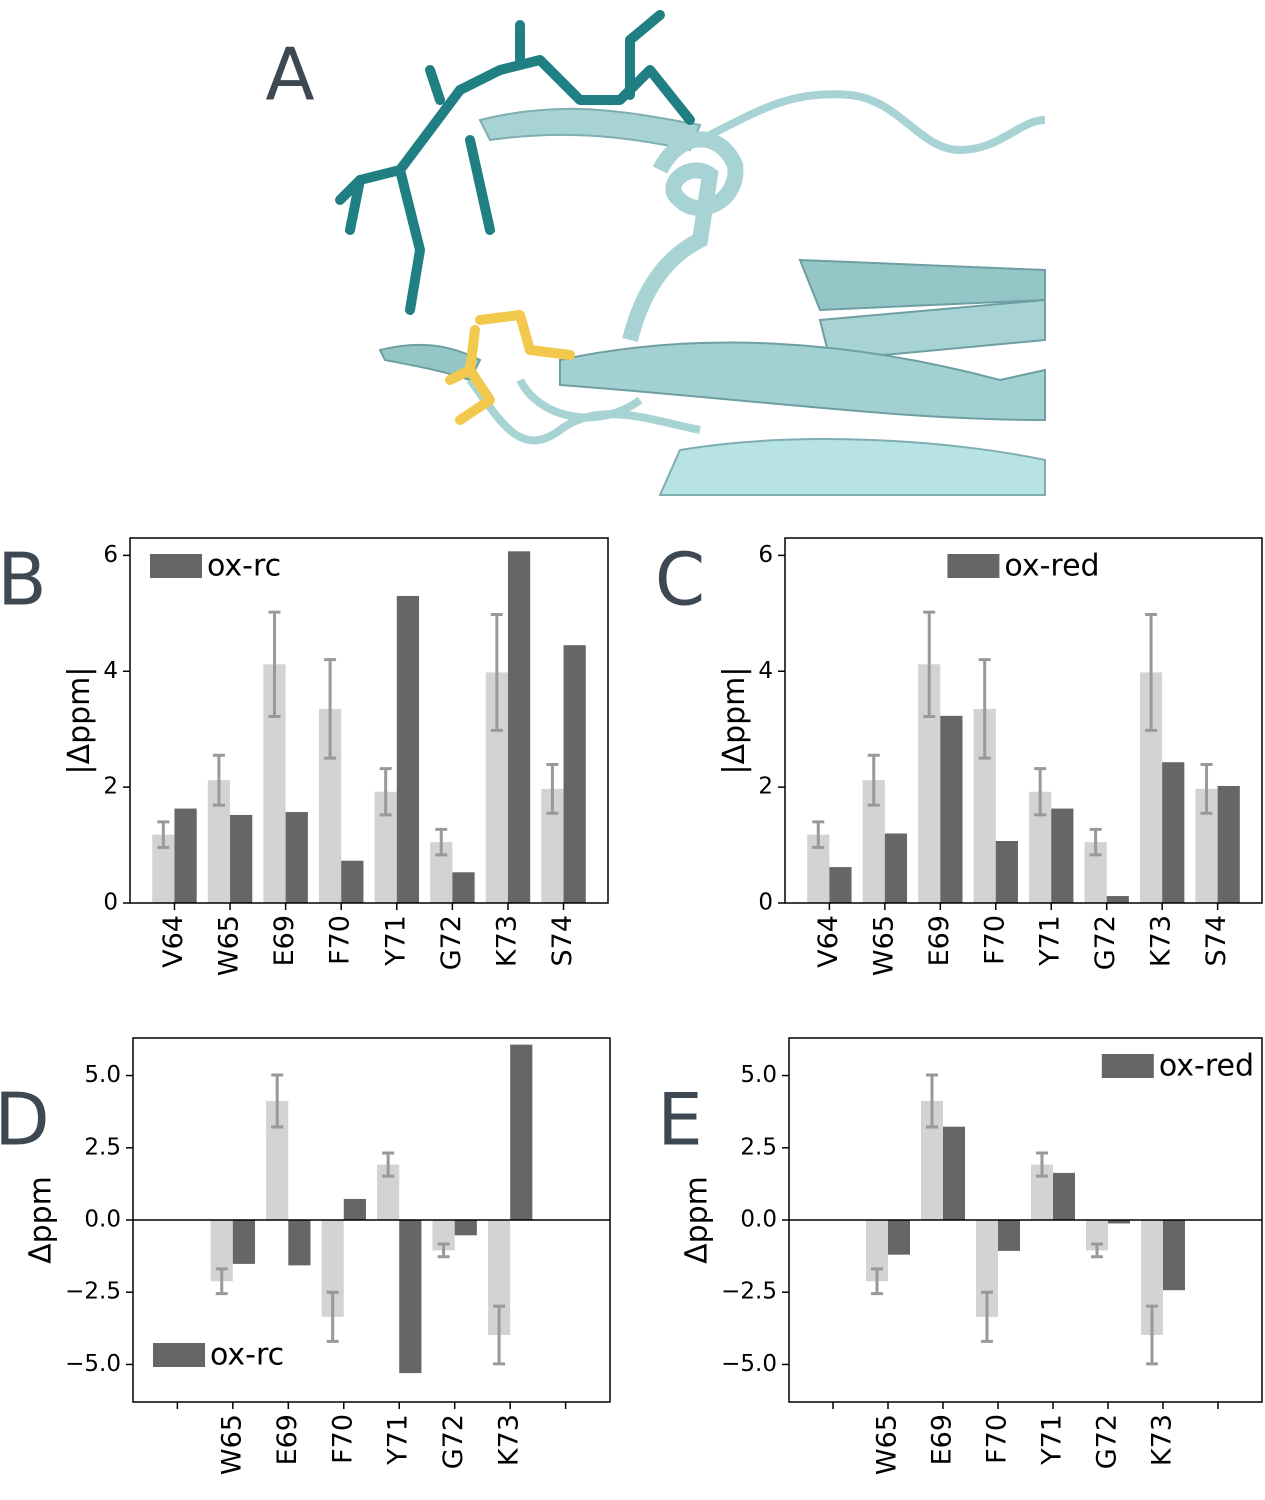  I want to click on y-axis-label: |Δppm|, so click(79, 720).